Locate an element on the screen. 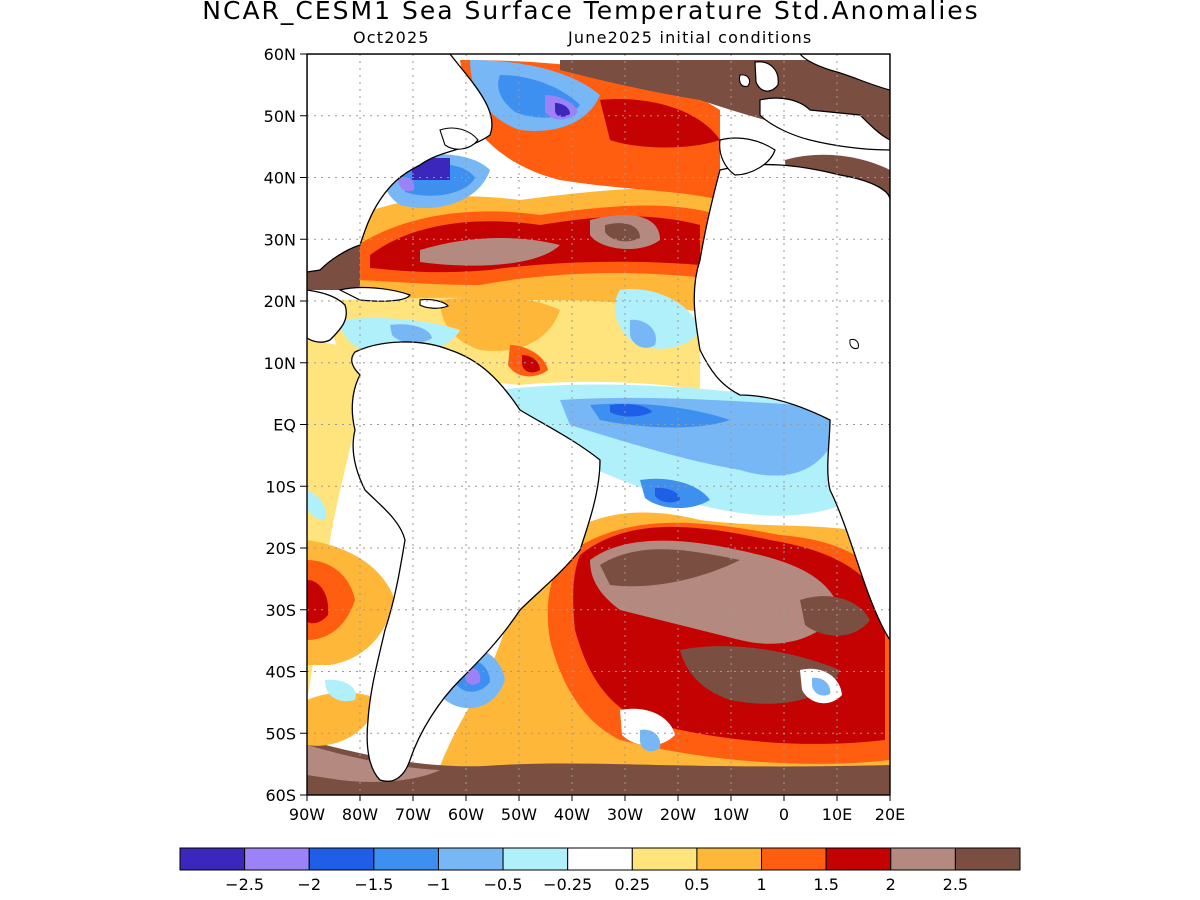  colorbar-tick-label: 0.25 is located at coordinates (632, 884).